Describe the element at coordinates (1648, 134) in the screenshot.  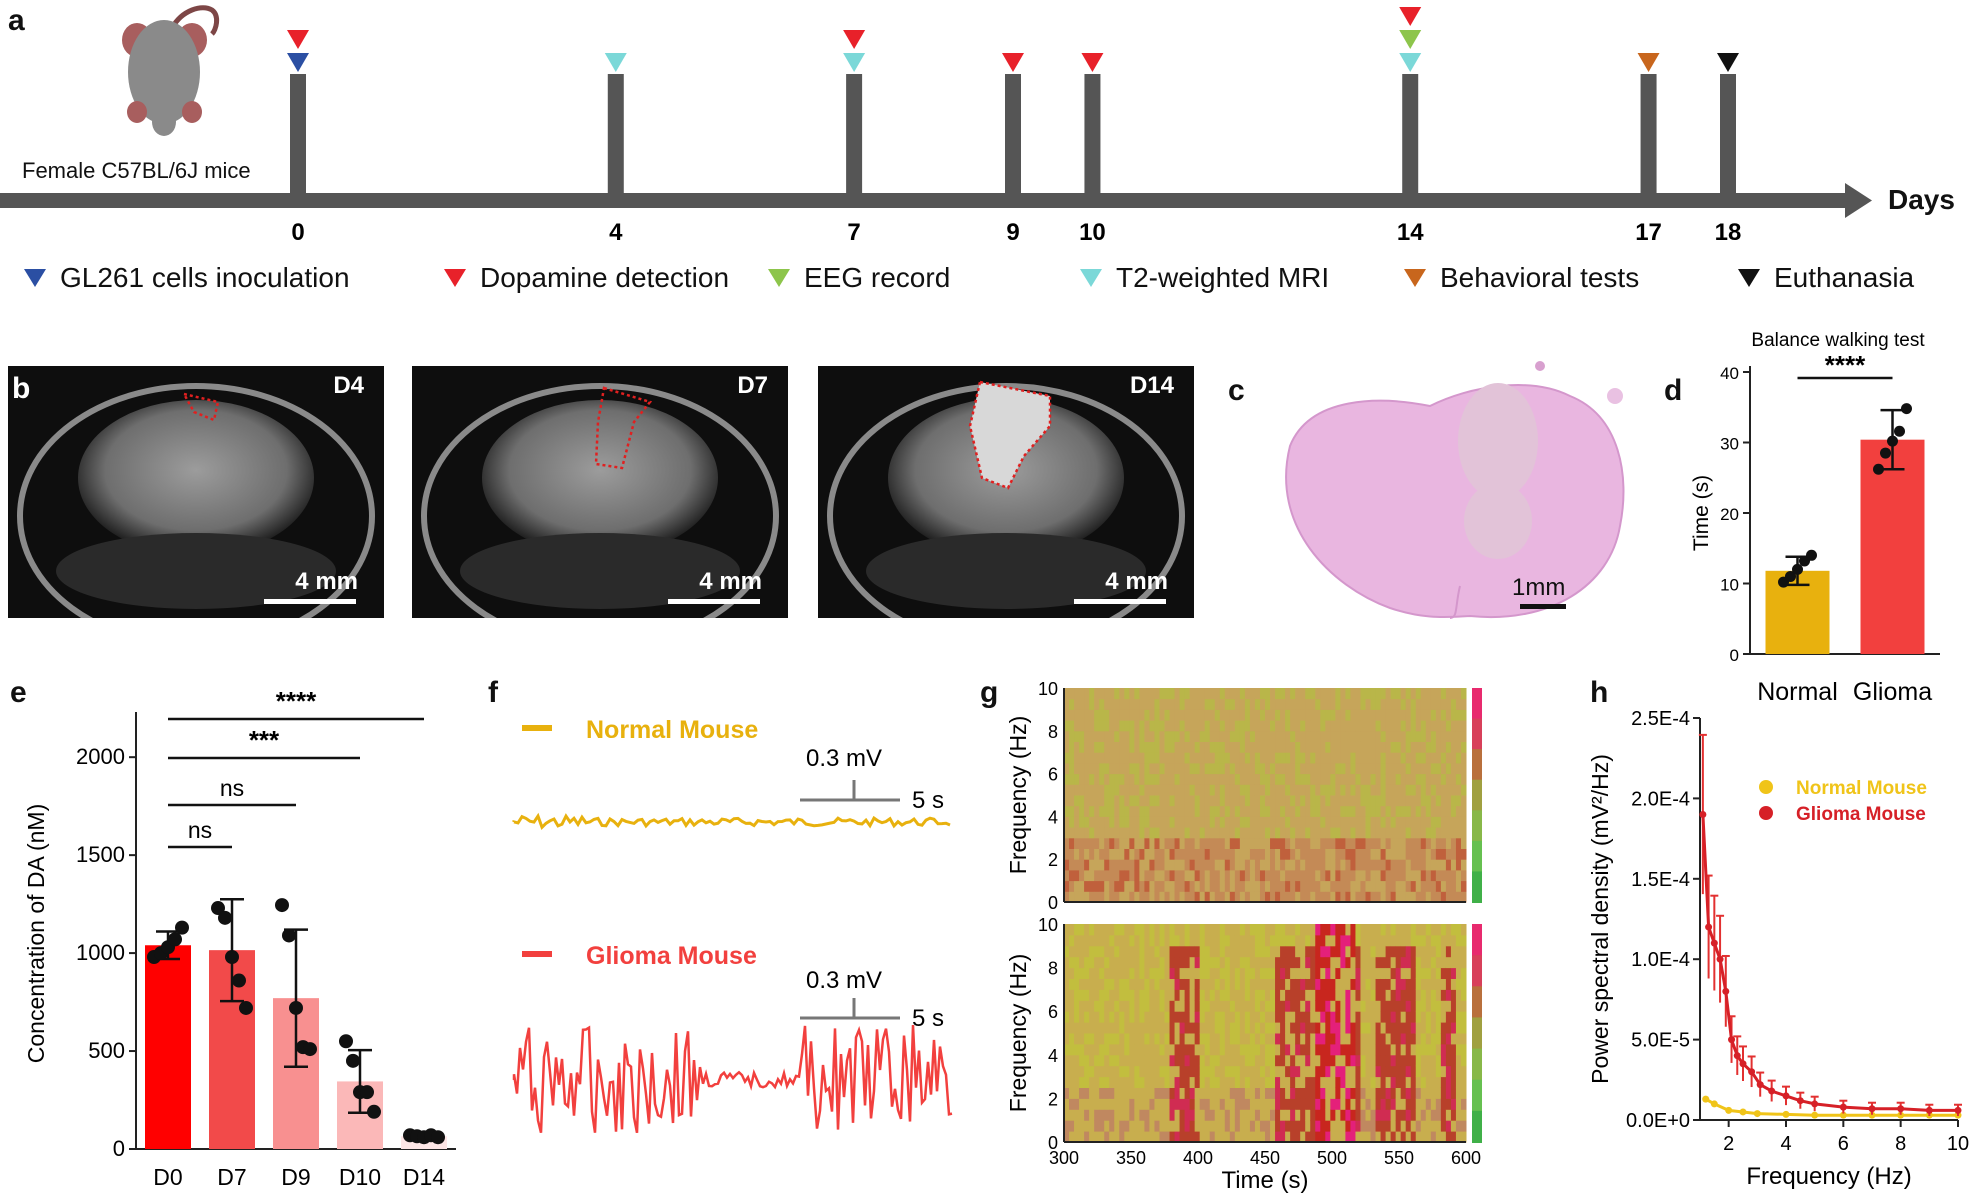
I see `timeline-day-post` at that location.